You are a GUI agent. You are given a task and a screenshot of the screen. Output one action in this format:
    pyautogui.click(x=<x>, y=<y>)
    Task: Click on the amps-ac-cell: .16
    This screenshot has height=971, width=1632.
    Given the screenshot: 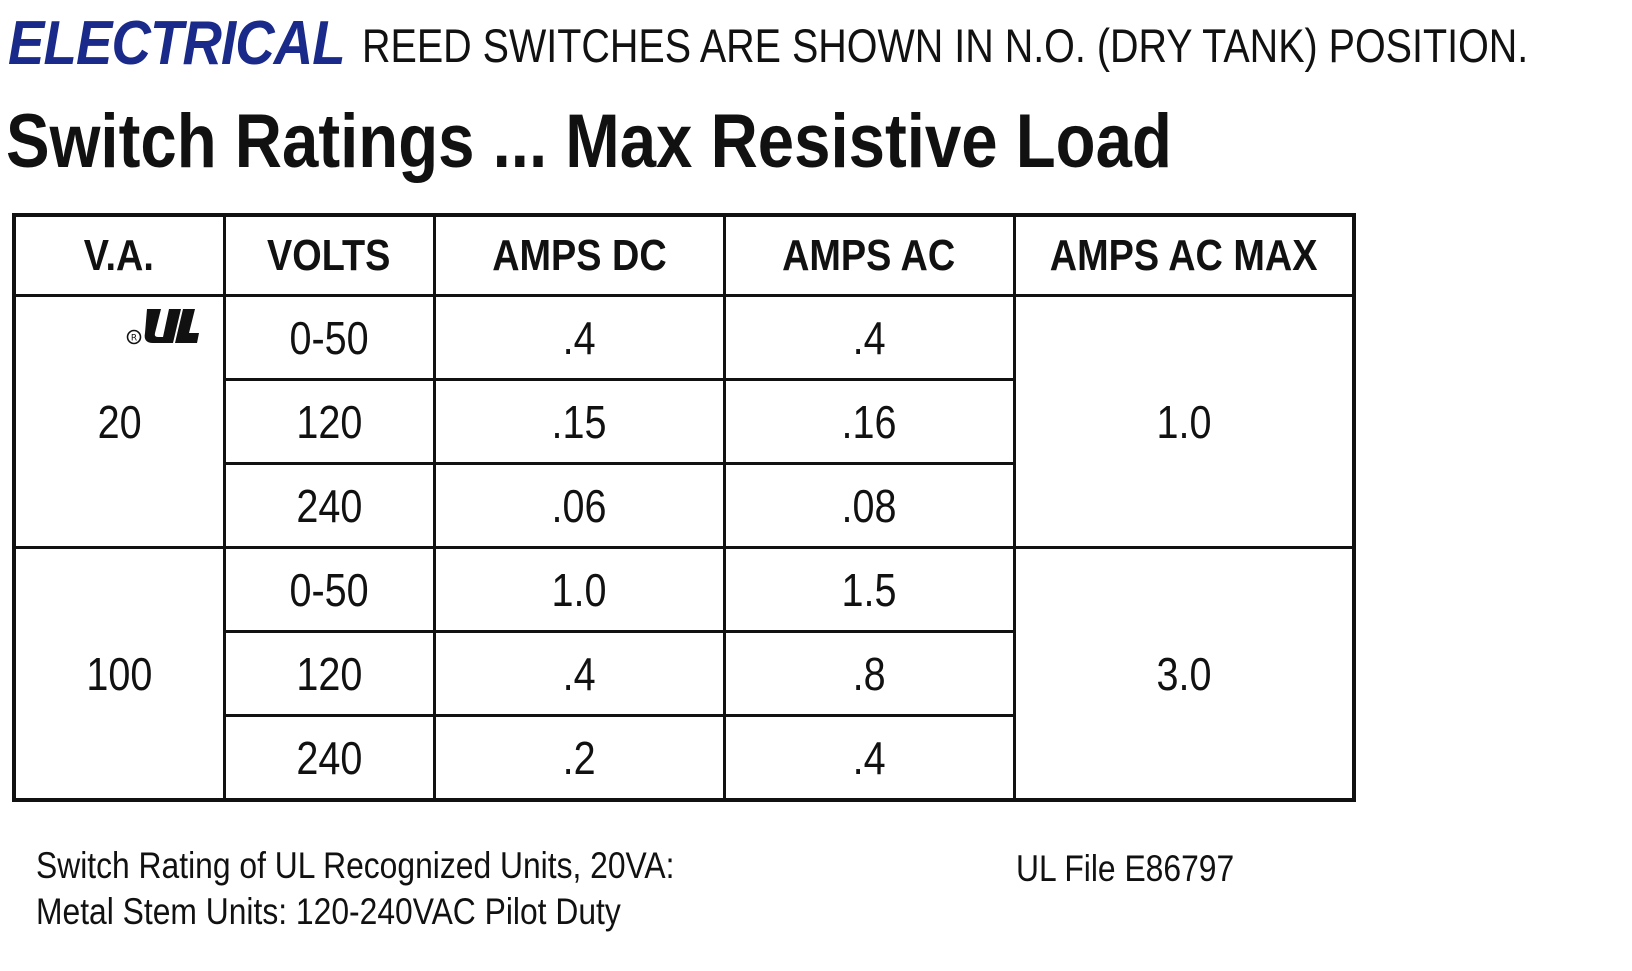 What is the action you would take?
    pyautogui.click(x=869, y=421)
    